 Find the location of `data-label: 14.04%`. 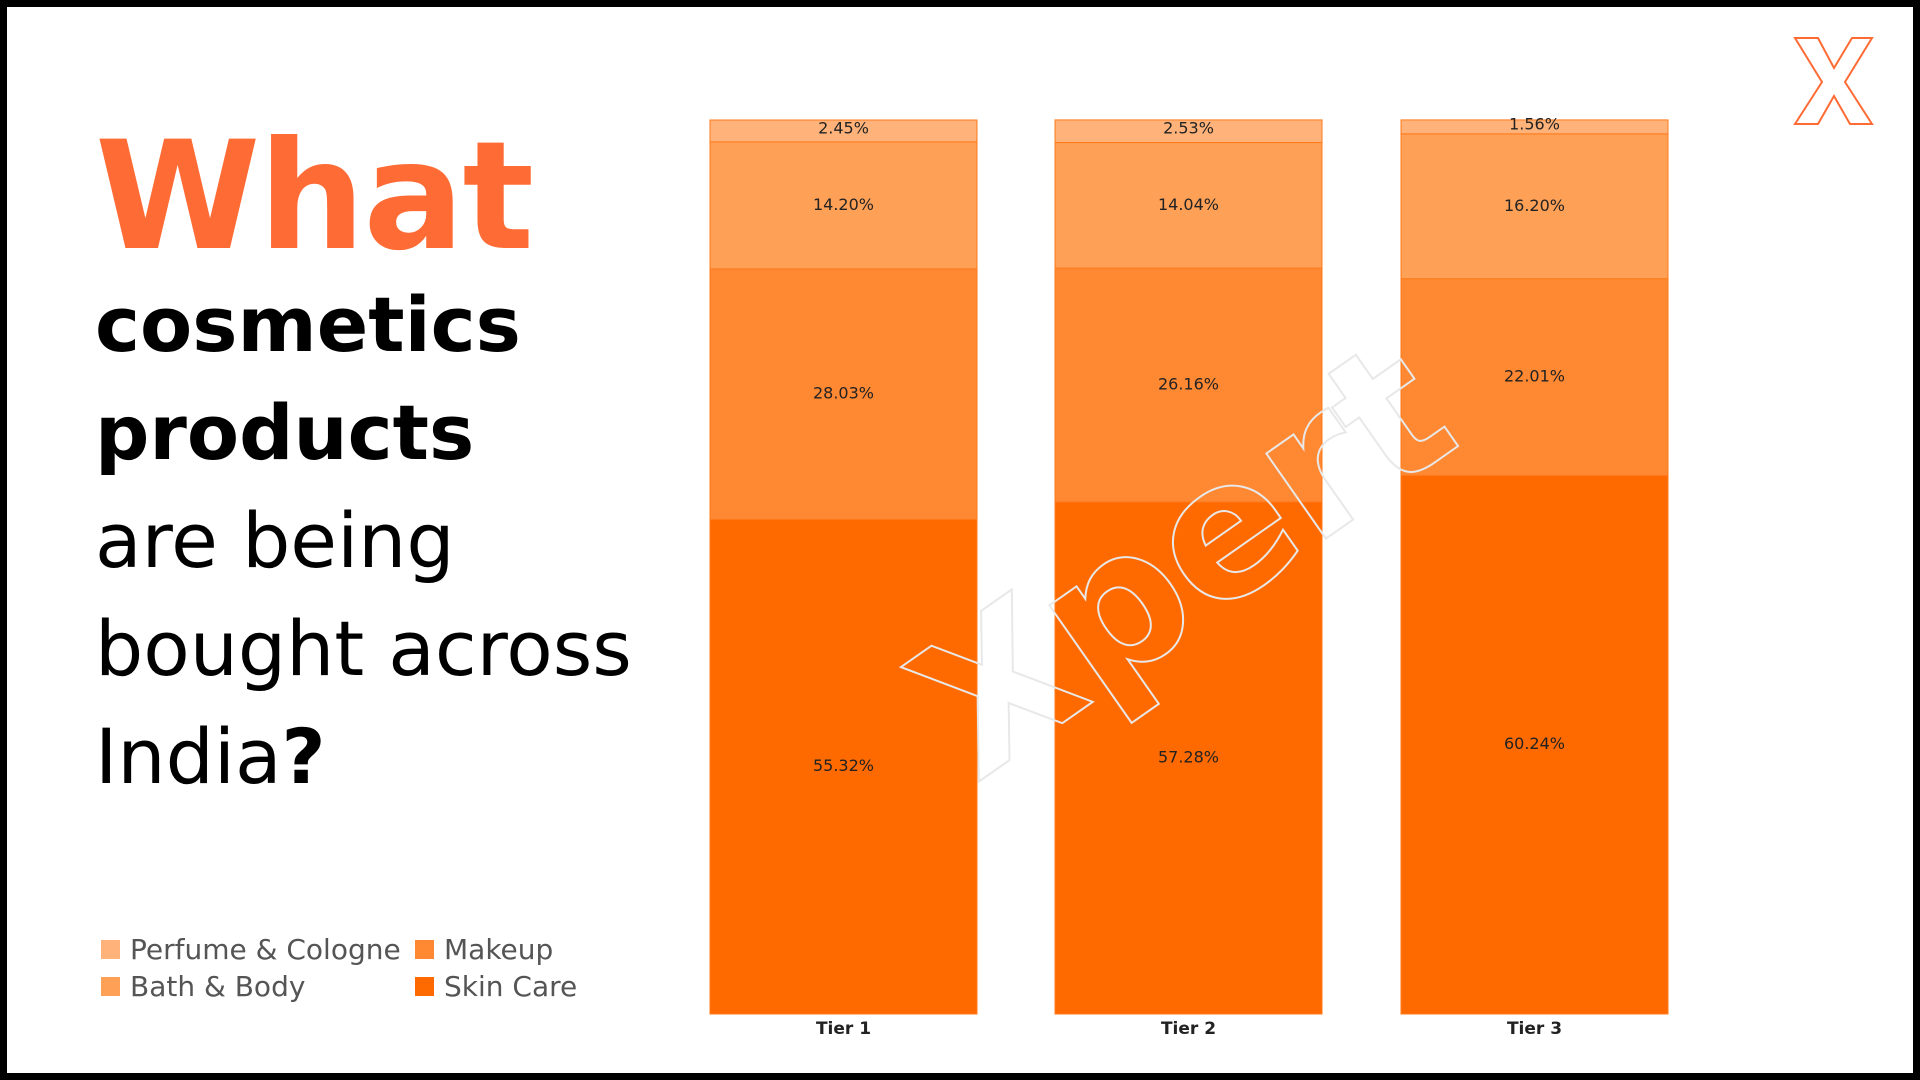

data-label: 14.04% is located at coordinates (1188, 204).